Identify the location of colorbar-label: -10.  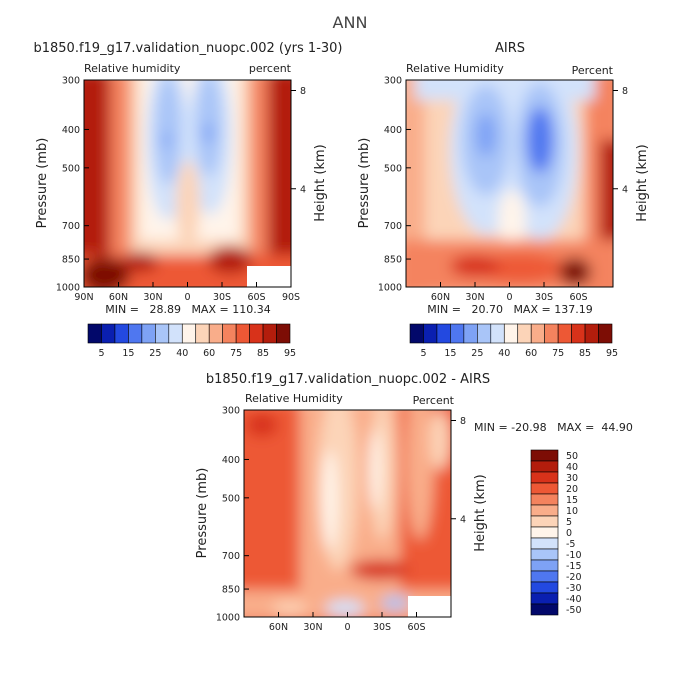
(574, 555).